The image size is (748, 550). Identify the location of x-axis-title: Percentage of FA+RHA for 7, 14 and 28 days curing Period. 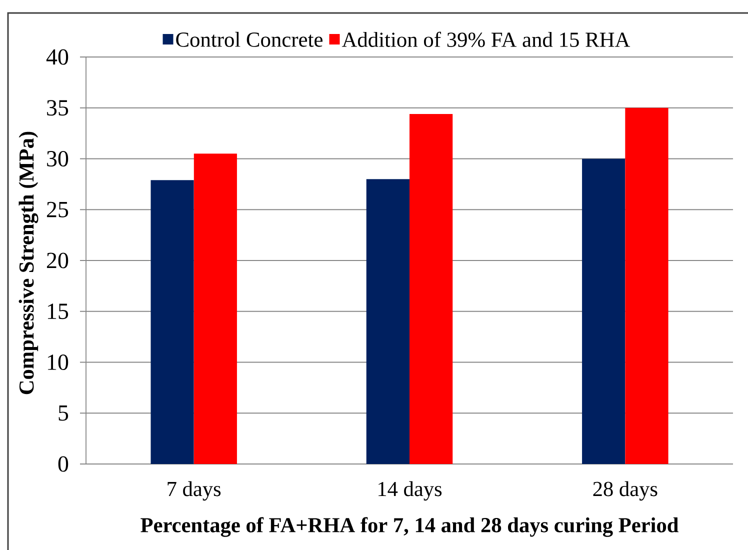
(409, 527).